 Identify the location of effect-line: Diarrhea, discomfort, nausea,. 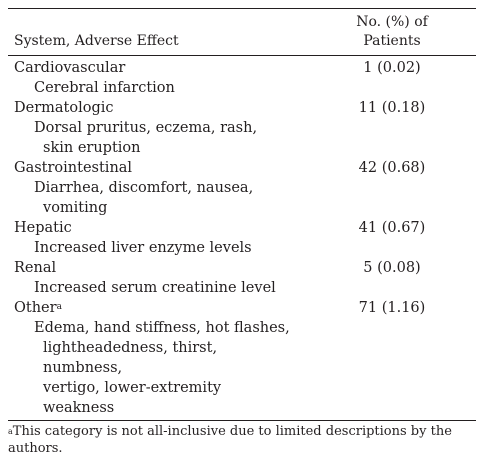
(144, 188).